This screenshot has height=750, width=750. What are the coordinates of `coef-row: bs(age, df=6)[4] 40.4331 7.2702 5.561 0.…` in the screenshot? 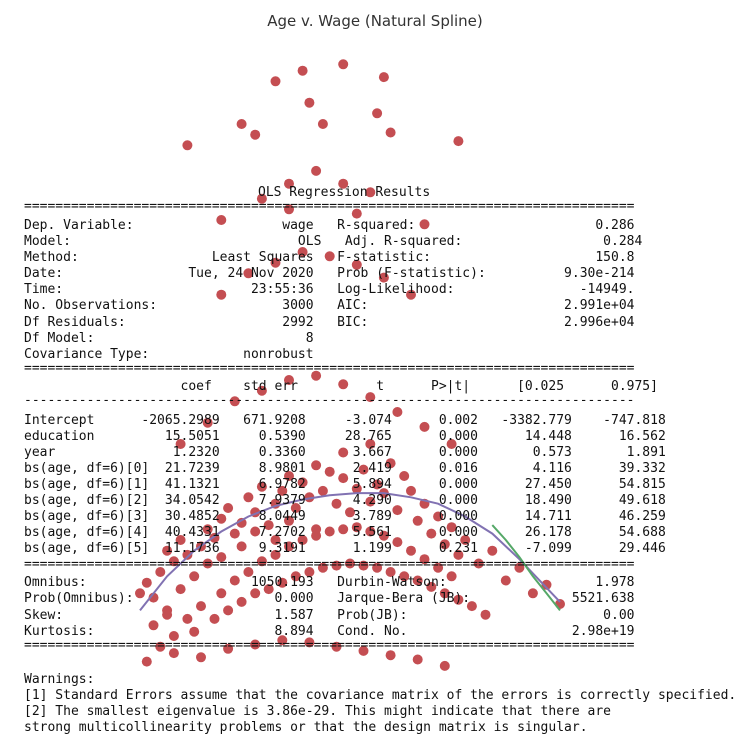 It's located at (345, 532).